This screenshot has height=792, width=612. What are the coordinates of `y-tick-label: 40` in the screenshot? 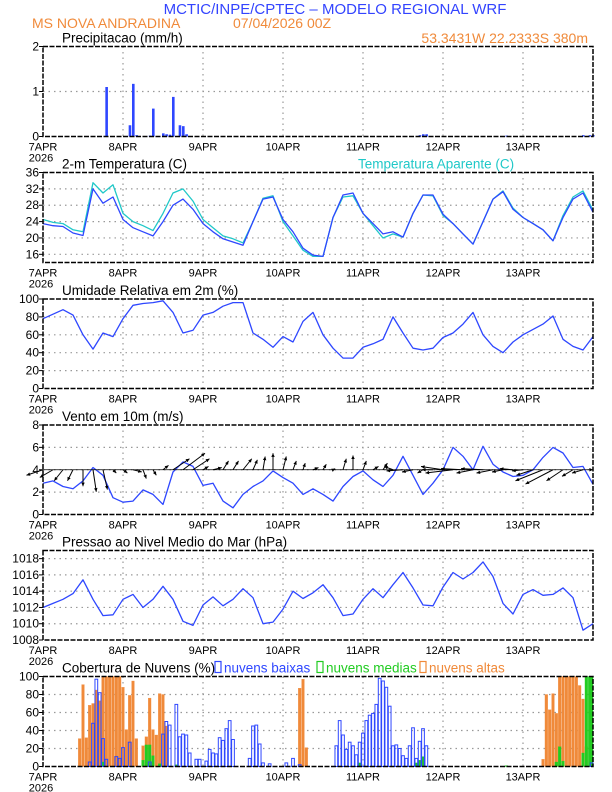 It's located at (33, 353).